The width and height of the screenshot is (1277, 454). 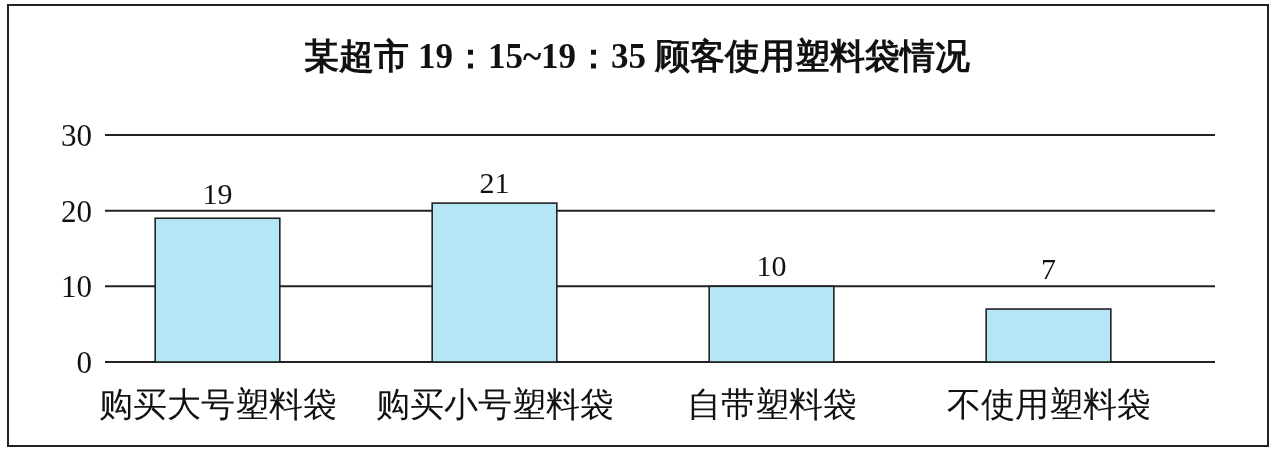 What do you see at coordinates (217, 404) in the screenshot?
I see `x-tick-label: 购买大号塑料袋` at bounding box center [217, 404].